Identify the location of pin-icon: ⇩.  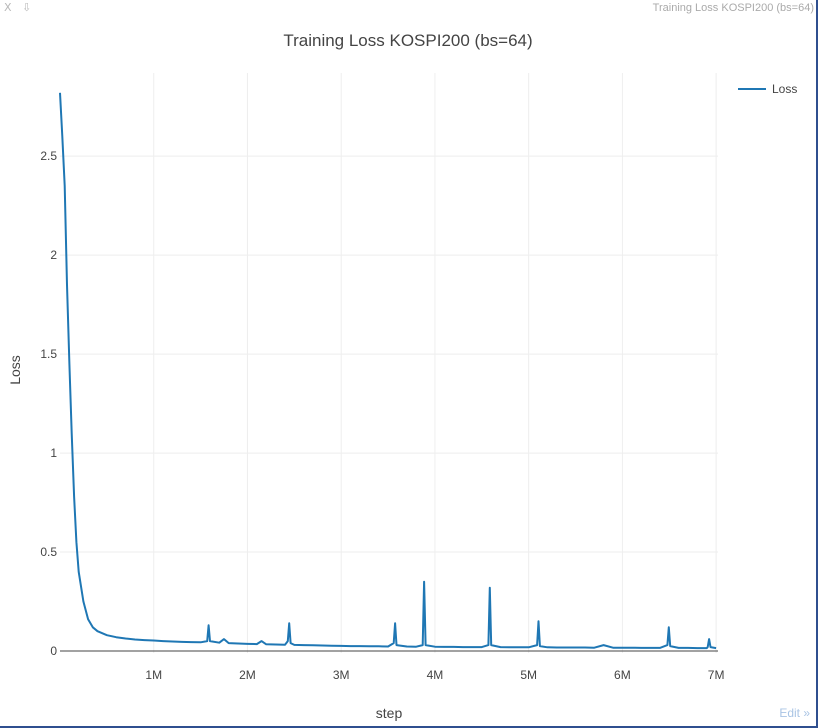
(27, 7).